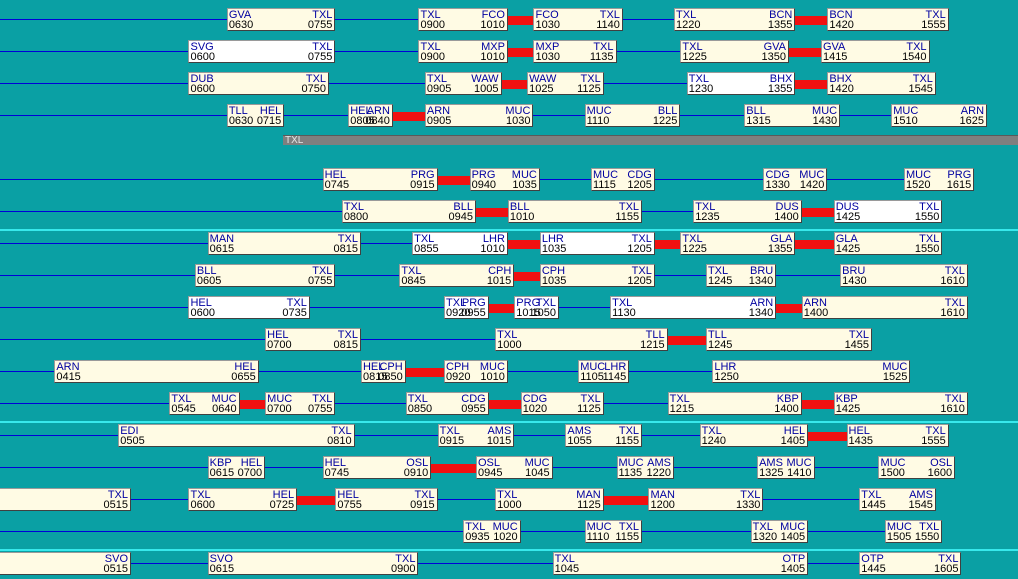 The width and height of the screenshot is (1018, 579). Describe the element at coordinates (693, 307) in the screenshot. I see `flight-segment: TXL 1130 ARN 1340` at that location.